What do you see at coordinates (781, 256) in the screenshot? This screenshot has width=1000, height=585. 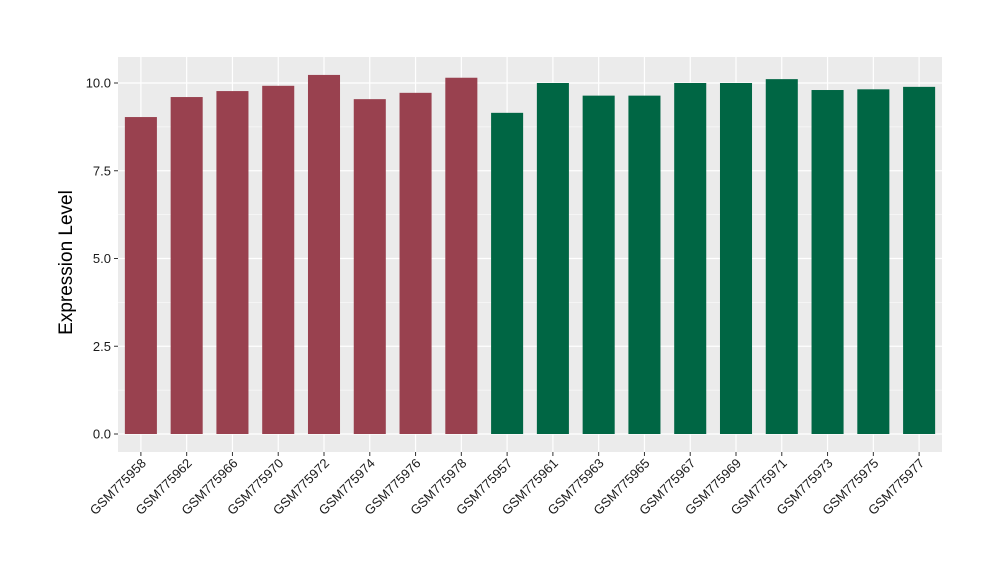 I see `bar-GSM775971` at bounding box center [781, 256].